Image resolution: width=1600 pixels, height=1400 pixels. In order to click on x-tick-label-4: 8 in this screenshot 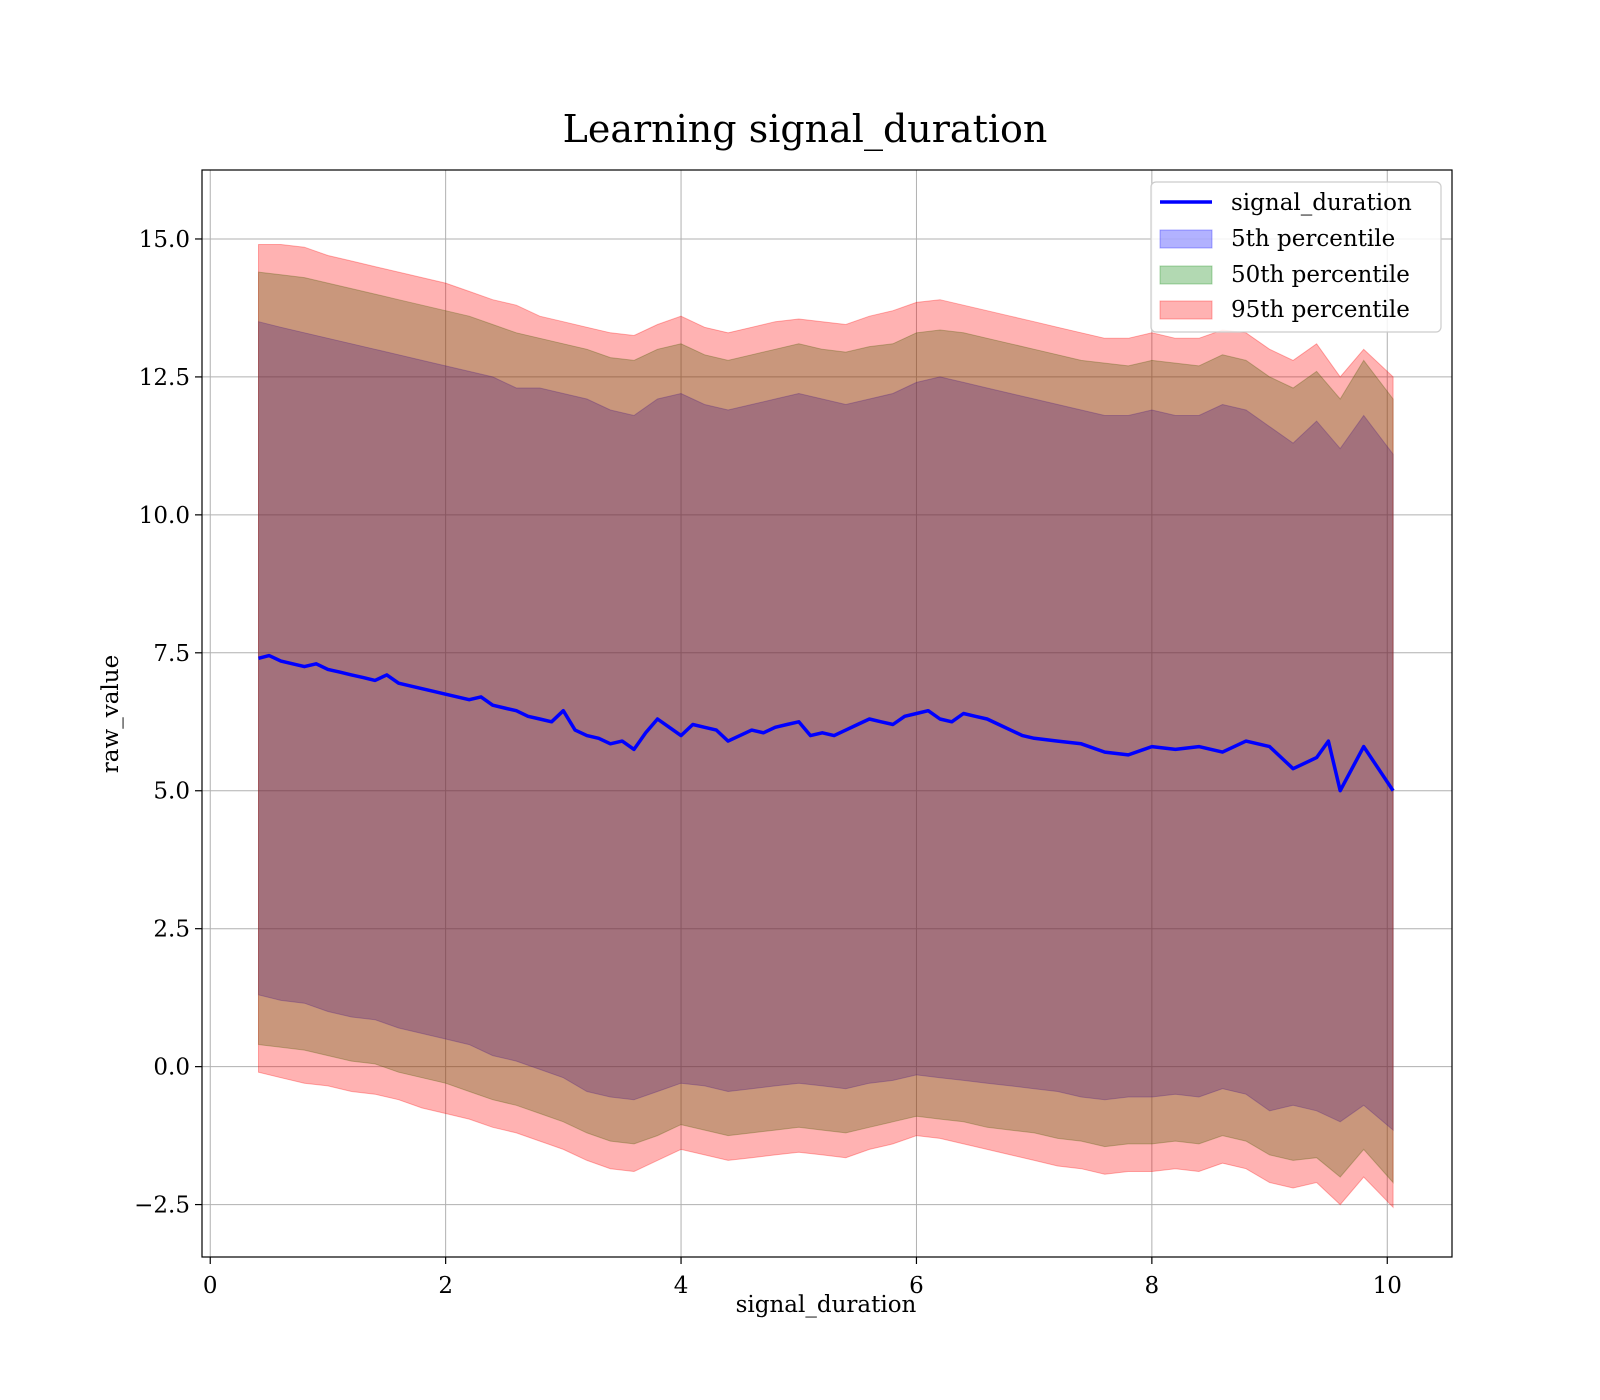, I will do `click(1152, 1286)`.